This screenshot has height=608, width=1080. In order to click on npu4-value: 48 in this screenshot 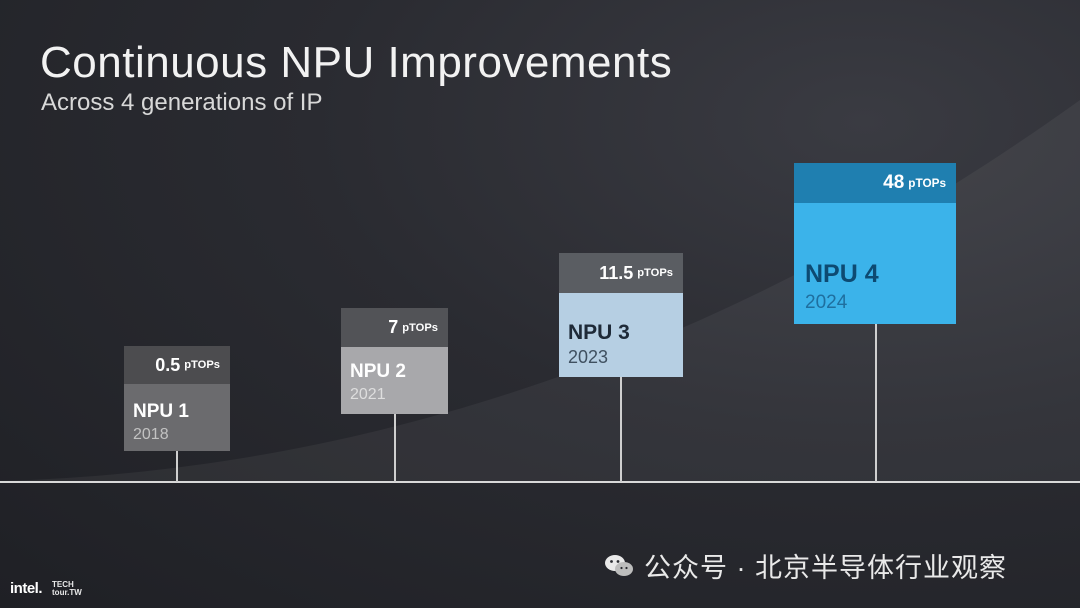, I will do `click(894, 182)`.